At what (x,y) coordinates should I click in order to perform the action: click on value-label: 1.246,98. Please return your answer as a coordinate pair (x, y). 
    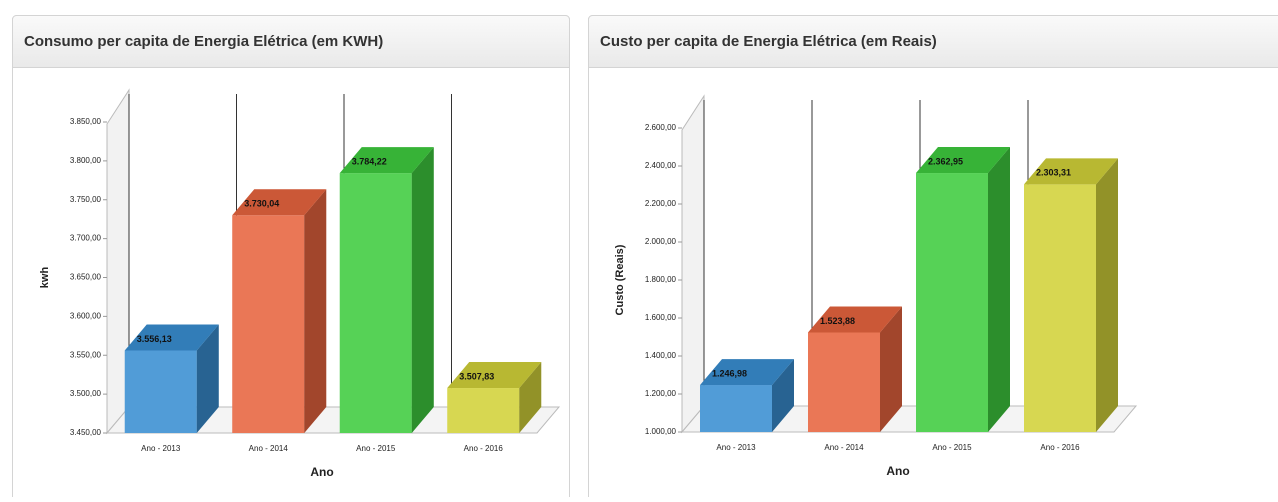
    Looking at the image, I should click on (729, 373).